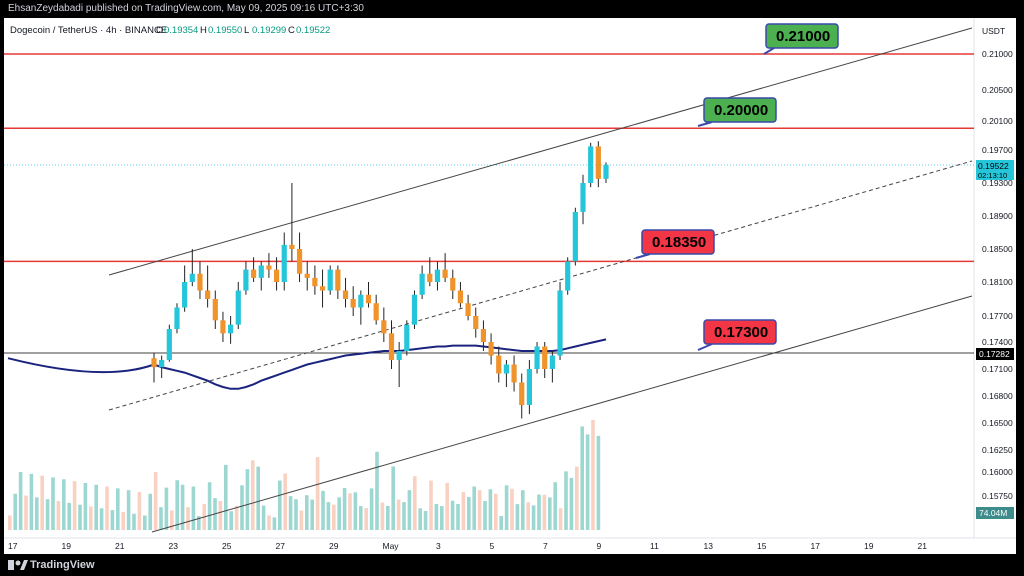 The image size is (1024, 576). I want to click on level-badge-label: 0.20000, so click(741, 110).